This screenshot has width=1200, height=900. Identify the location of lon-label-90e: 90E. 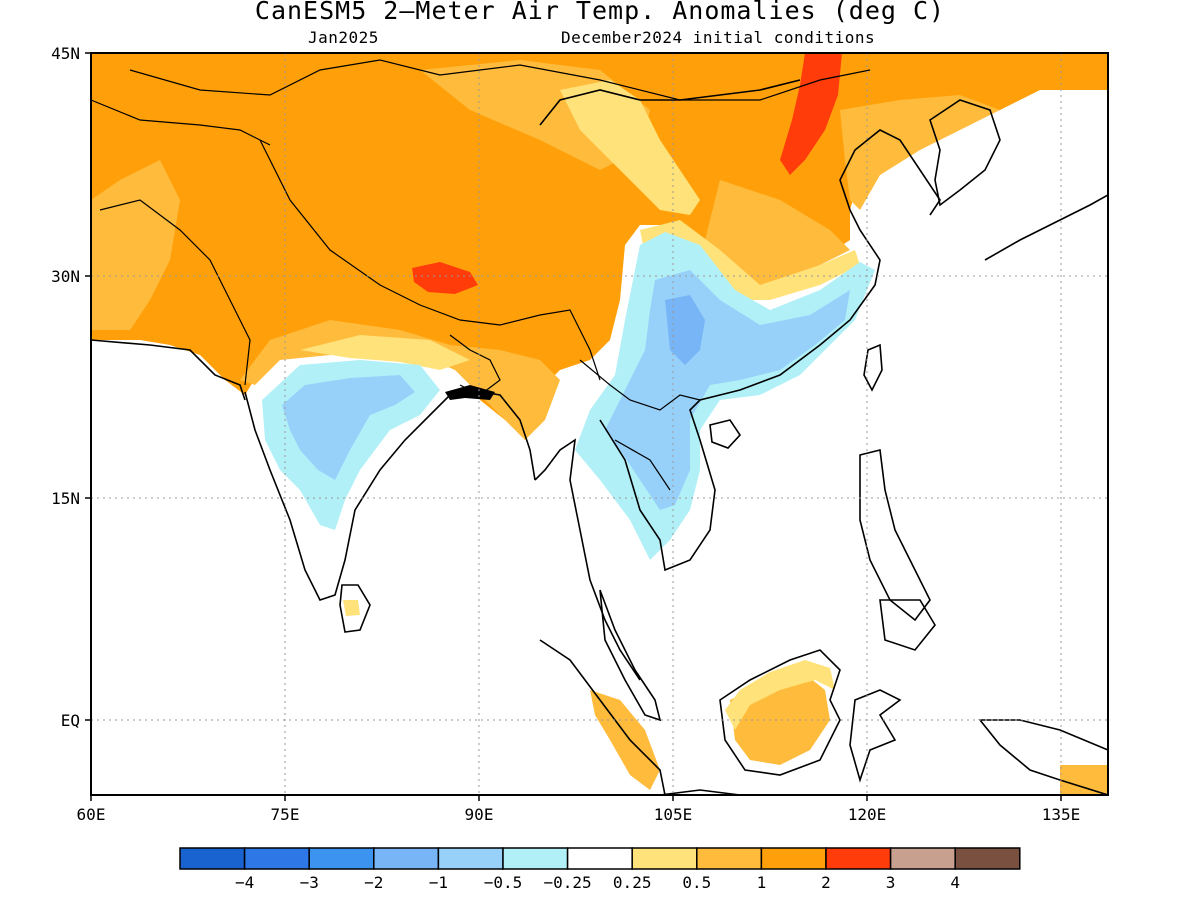
(479, 814).